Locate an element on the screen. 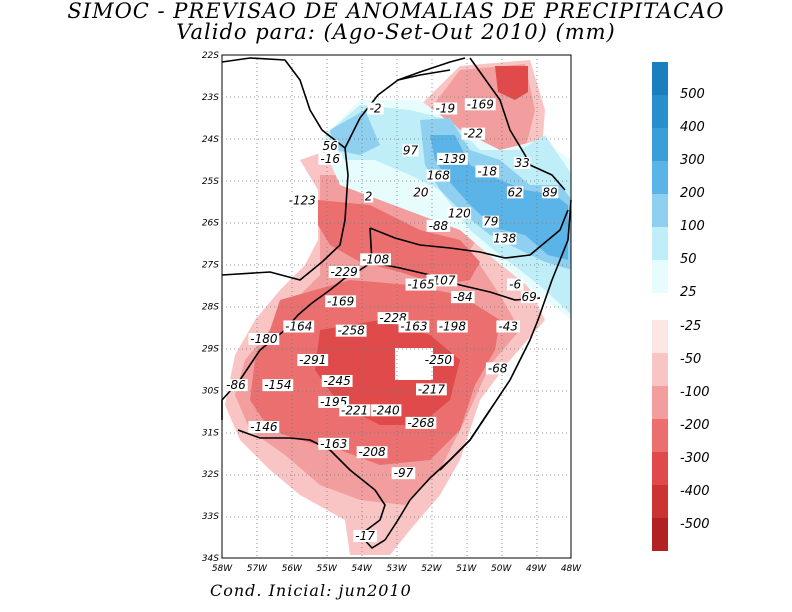 This screenshot has width=792, height=612. anomaly-value-label: -163 is located at coordinates (334, 444).